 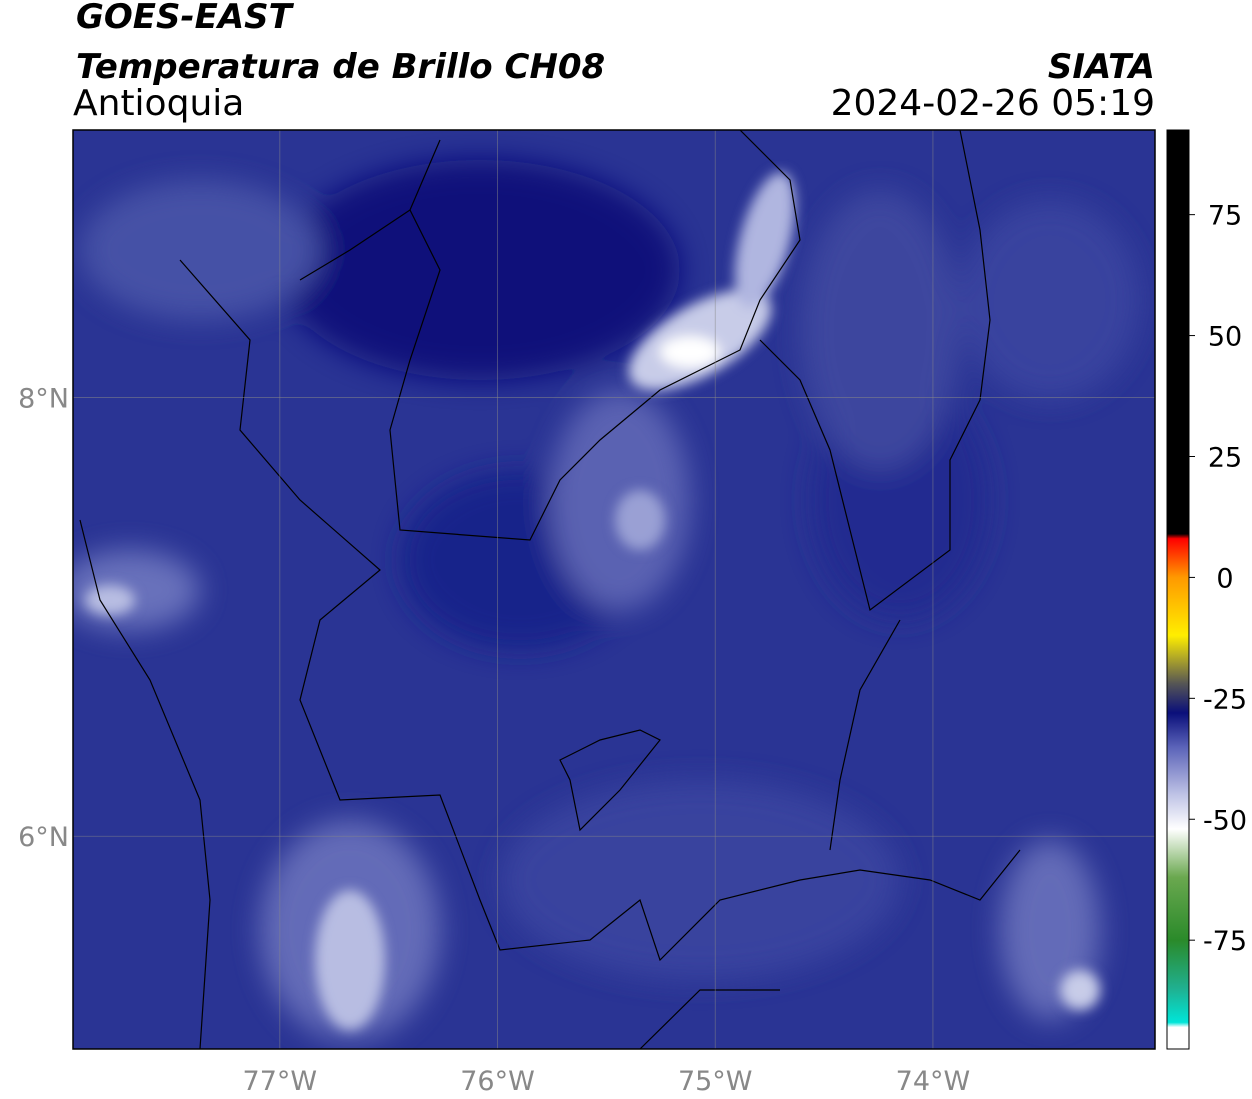 I want to click on region: Antioquia, so click(x=158, y=103).